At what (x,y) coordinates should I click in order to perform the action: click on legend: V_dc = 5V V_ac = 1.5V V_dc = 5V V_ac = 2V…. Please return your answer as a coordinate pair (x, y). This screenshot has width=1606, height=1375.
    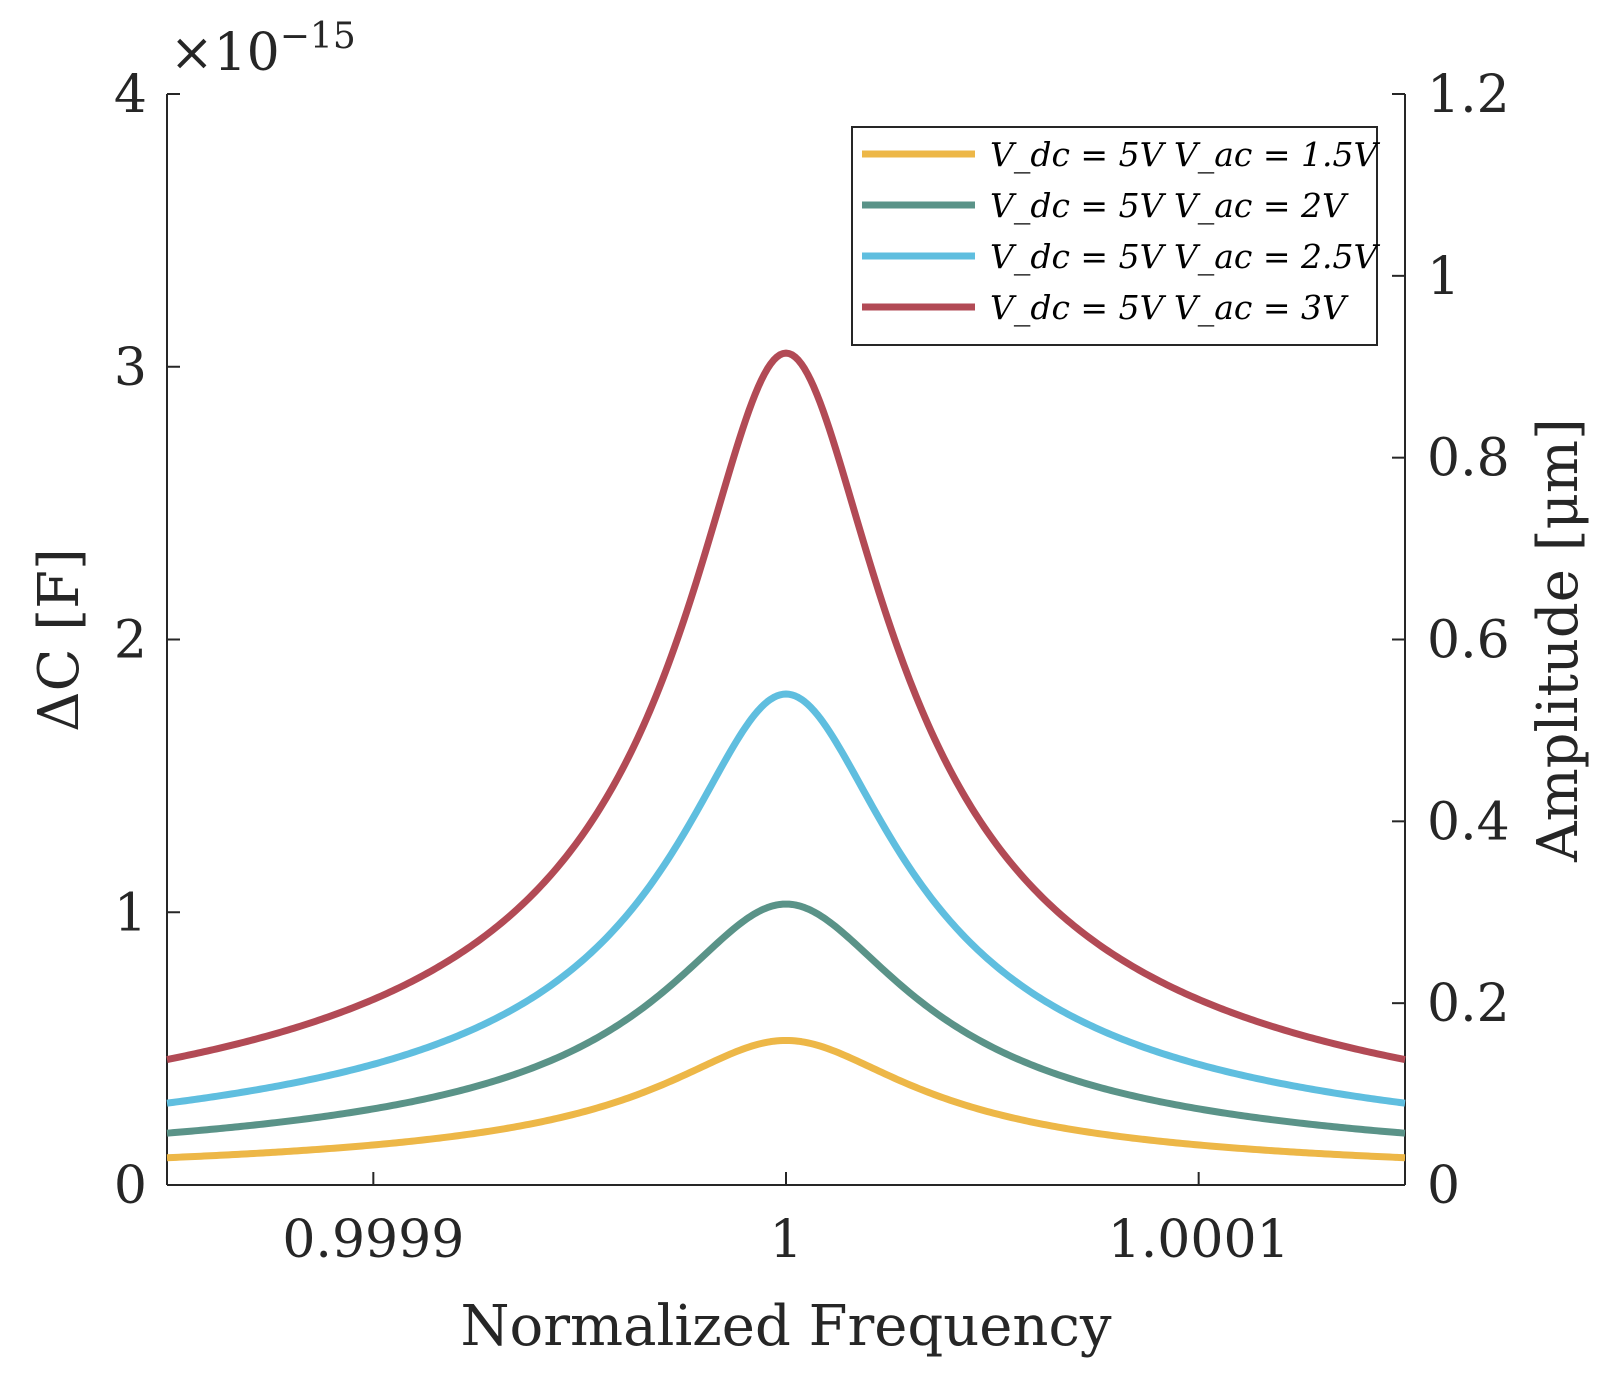
    Looking at the image, I should click on (1115, 236).